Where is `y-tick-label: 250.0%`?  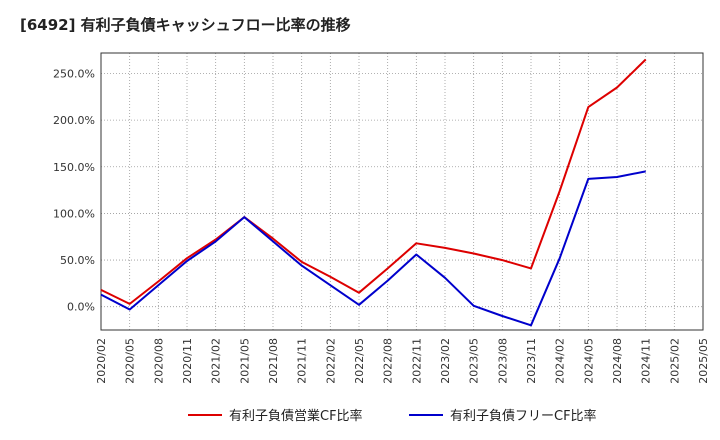 y-tick-label: 250.0% is located at coordinates (74, 74).